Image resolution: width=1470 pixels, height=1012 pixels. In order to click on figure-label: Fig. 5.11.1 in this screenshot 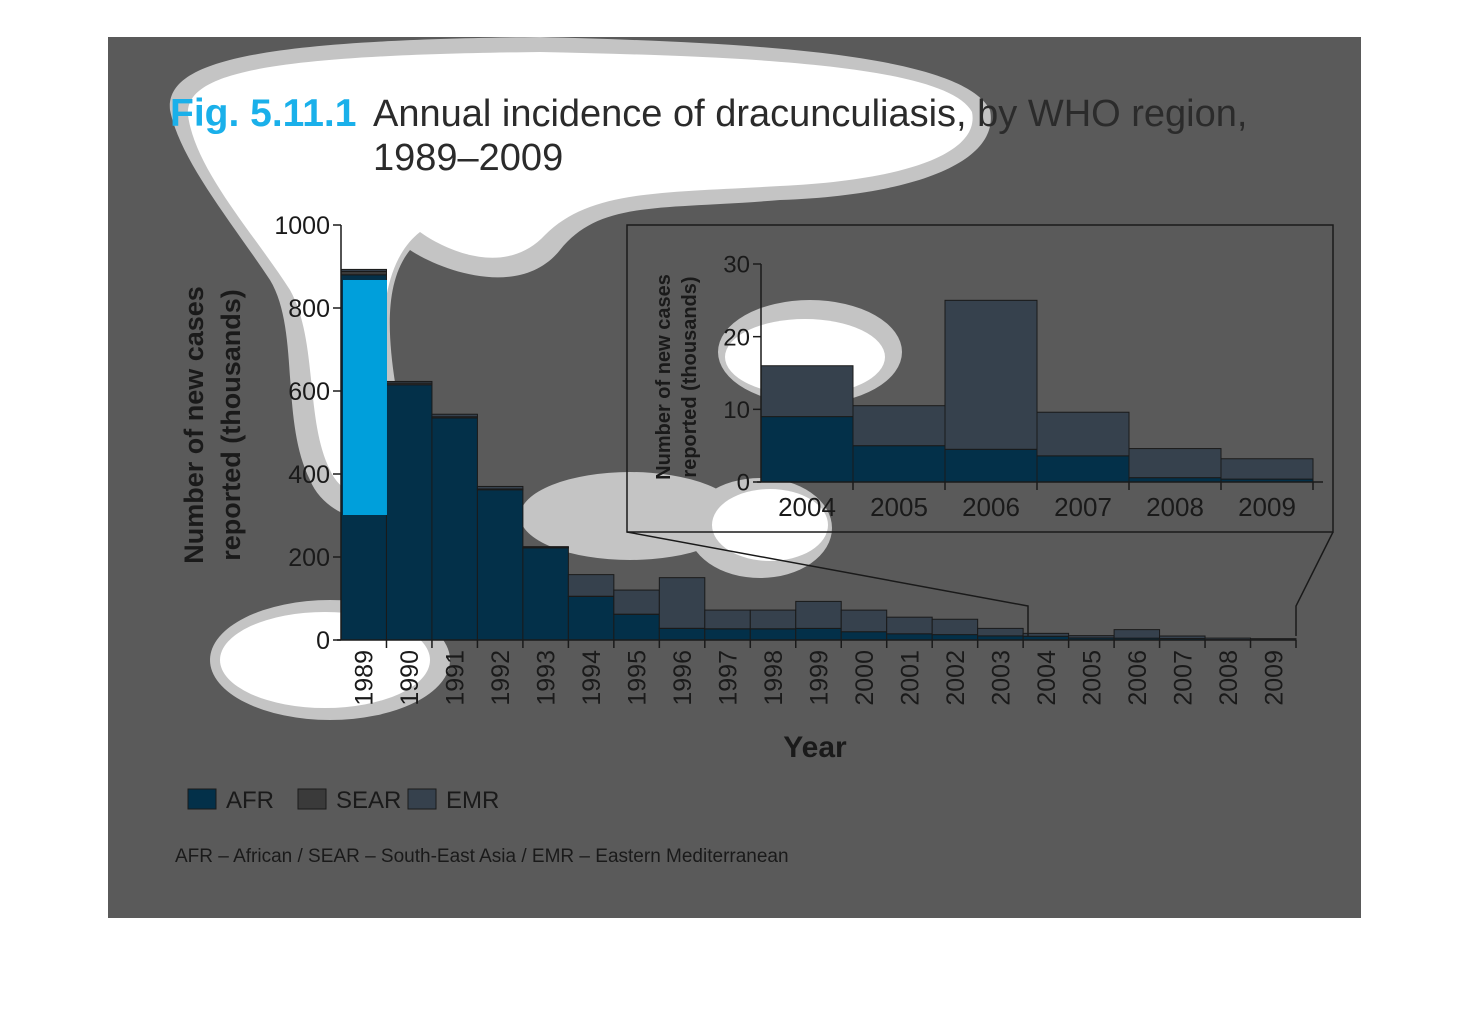, I will do `click(263, 113)`.